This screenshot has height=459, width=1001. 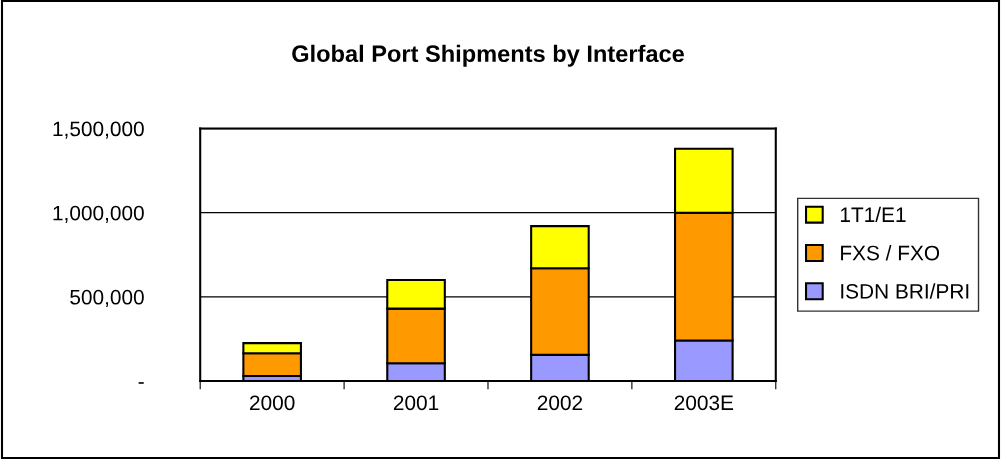 What do you see at coordinates (272, 403) in the screenshot?
I see `x-tick-label: 2000` at bounding box center [272, 403].